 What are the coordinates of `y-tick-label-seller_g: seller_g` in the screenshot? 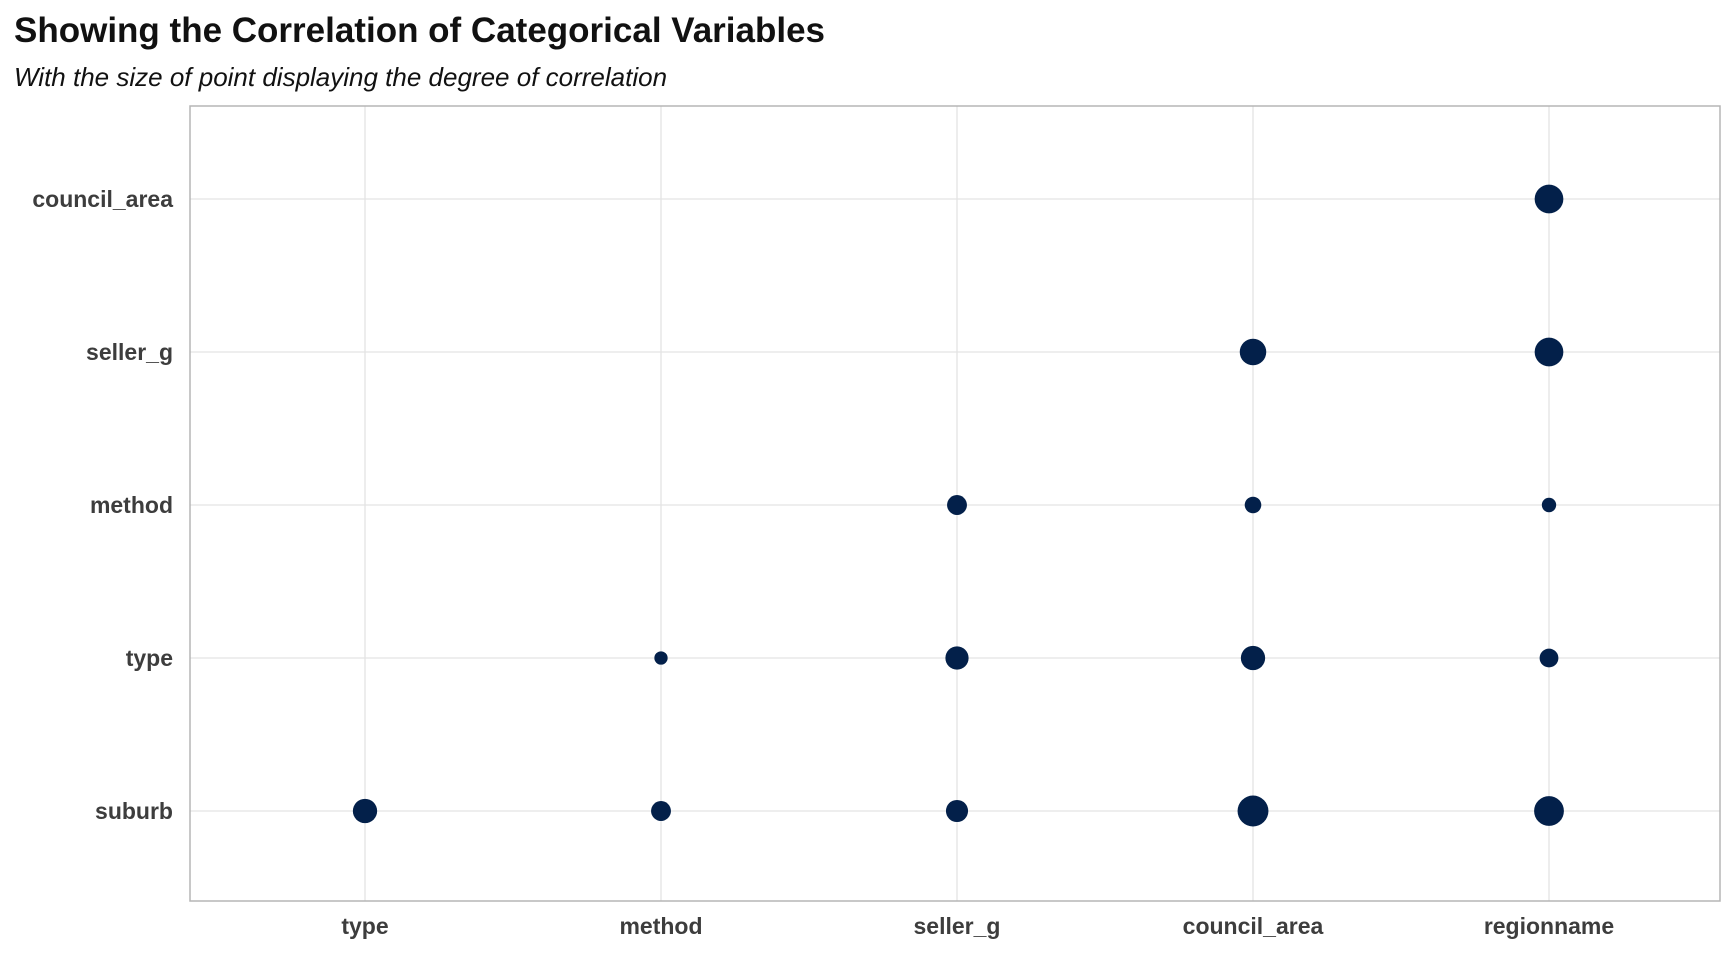 It's located at (129, 352).